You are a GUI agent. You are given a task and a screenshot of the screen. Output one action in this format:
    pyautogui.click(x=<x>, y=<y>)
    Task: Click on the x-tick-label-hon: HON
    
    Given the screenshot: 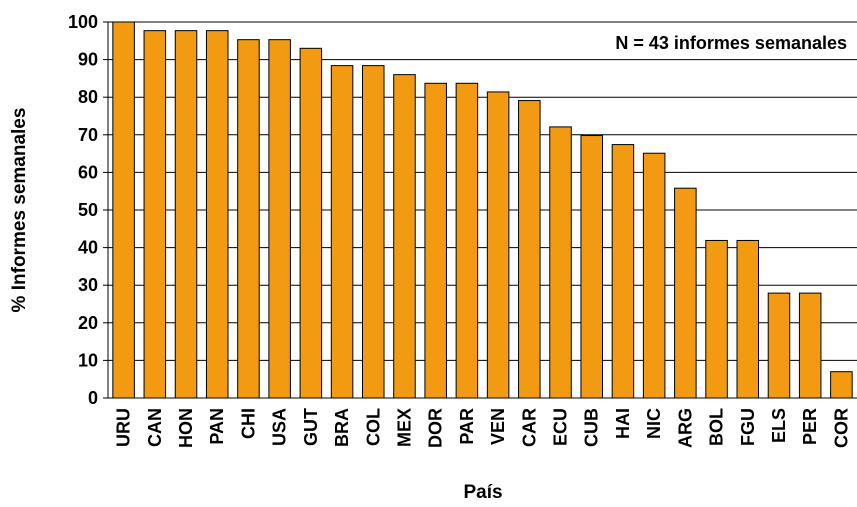 What is the action you would take?
    pyautogui.click(x=186, y=428)
    